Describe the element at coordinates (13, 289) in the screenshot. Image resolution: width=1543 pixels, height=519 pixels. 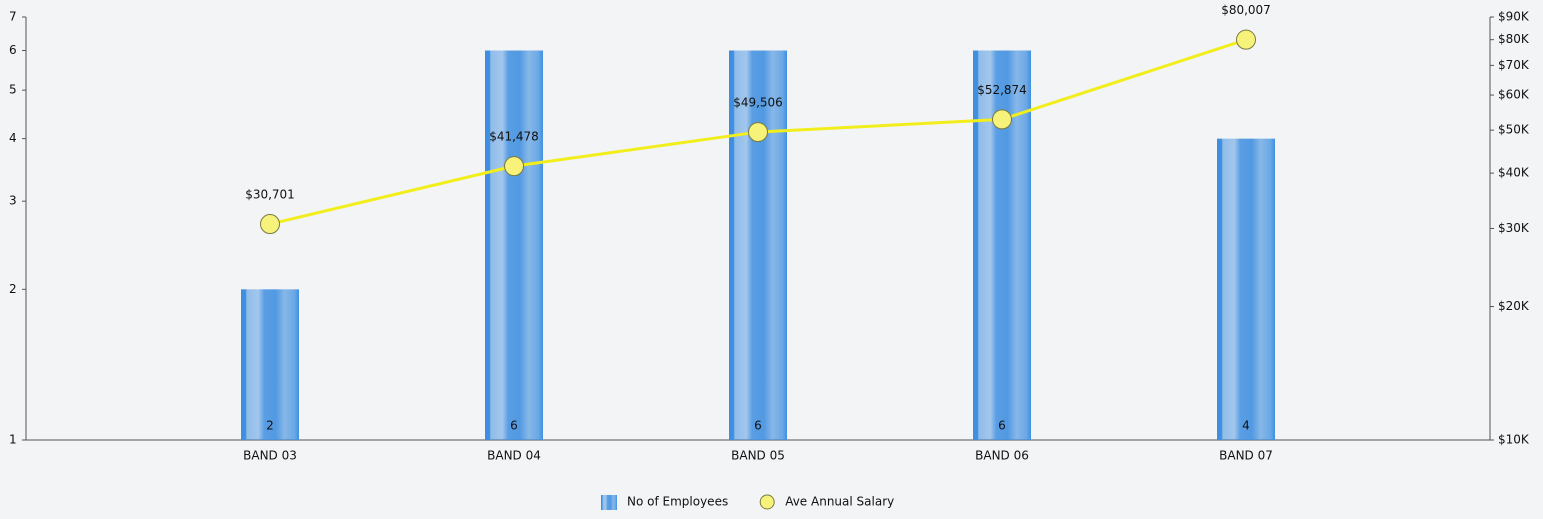
I see `y-tick-label: 2` at that location.